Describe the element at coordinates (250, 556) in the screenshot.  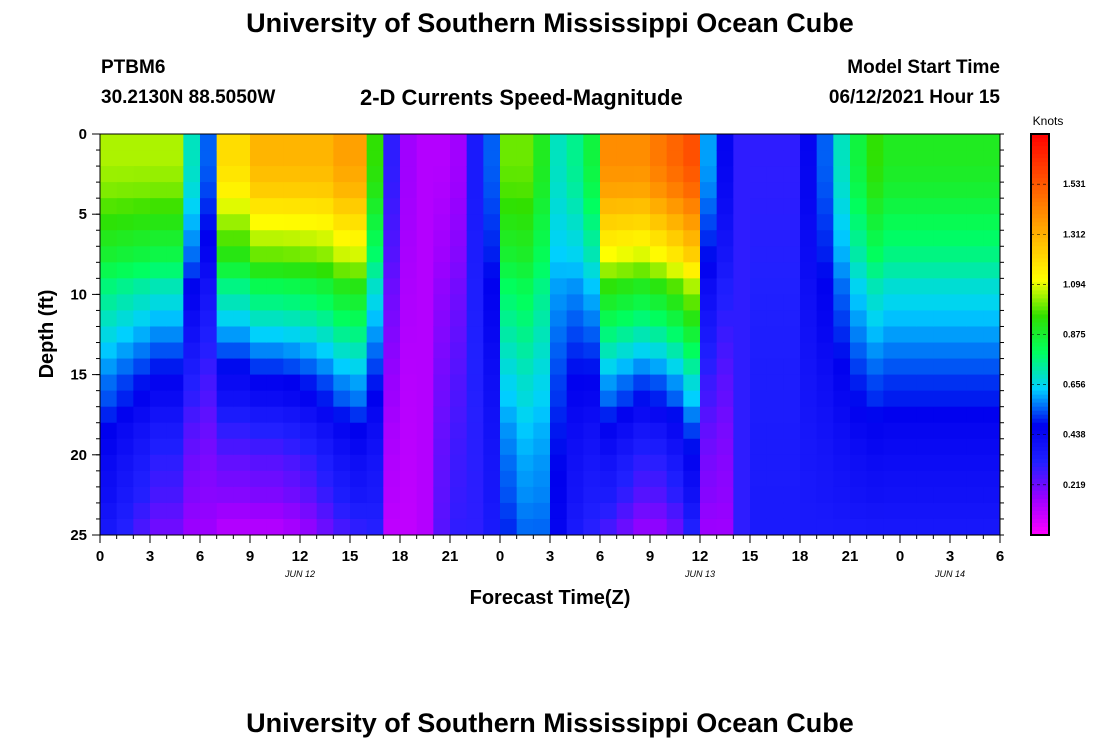
I see `x-tick-label: 9` at that location.